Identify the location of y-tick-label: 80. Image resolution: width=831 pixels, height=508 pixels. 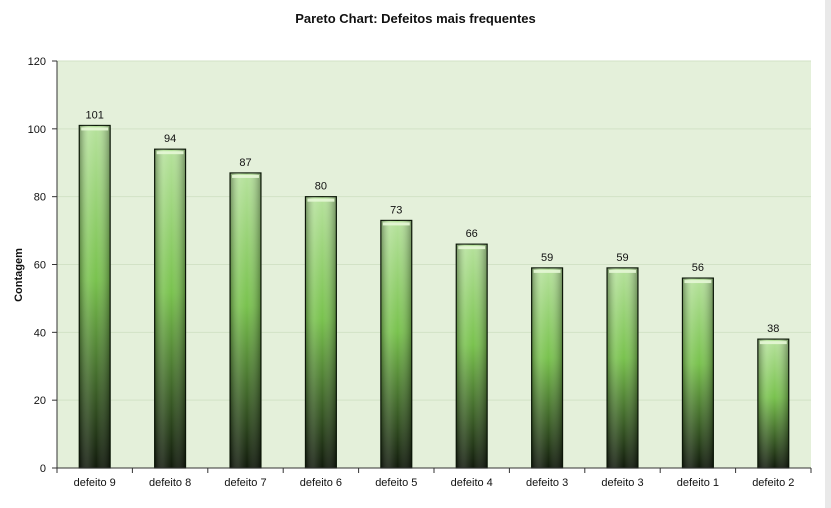
(40, 198).